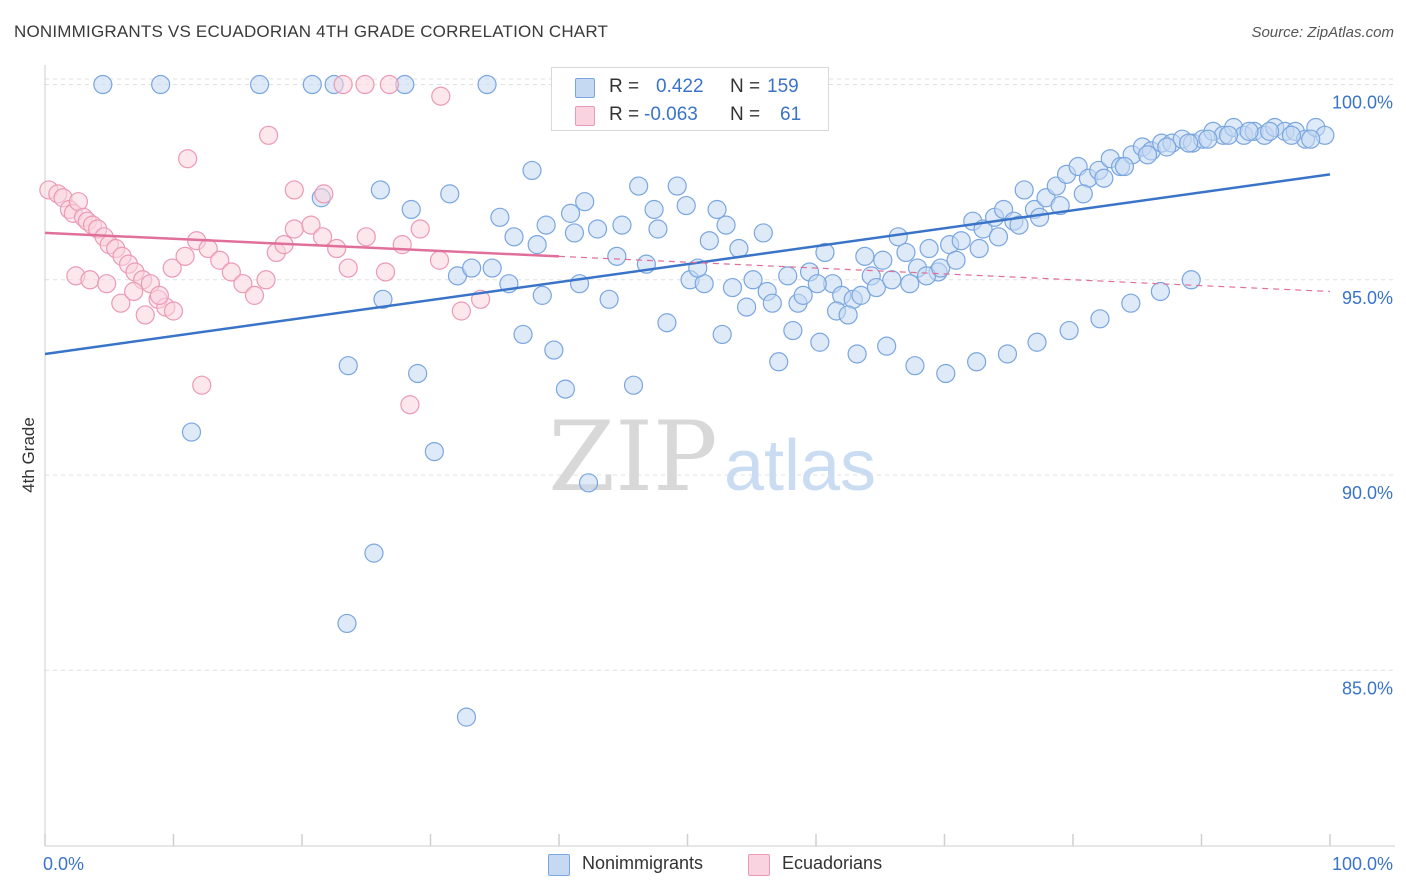  I want to click on watermark-atlas: atlas, so click(800, 466).